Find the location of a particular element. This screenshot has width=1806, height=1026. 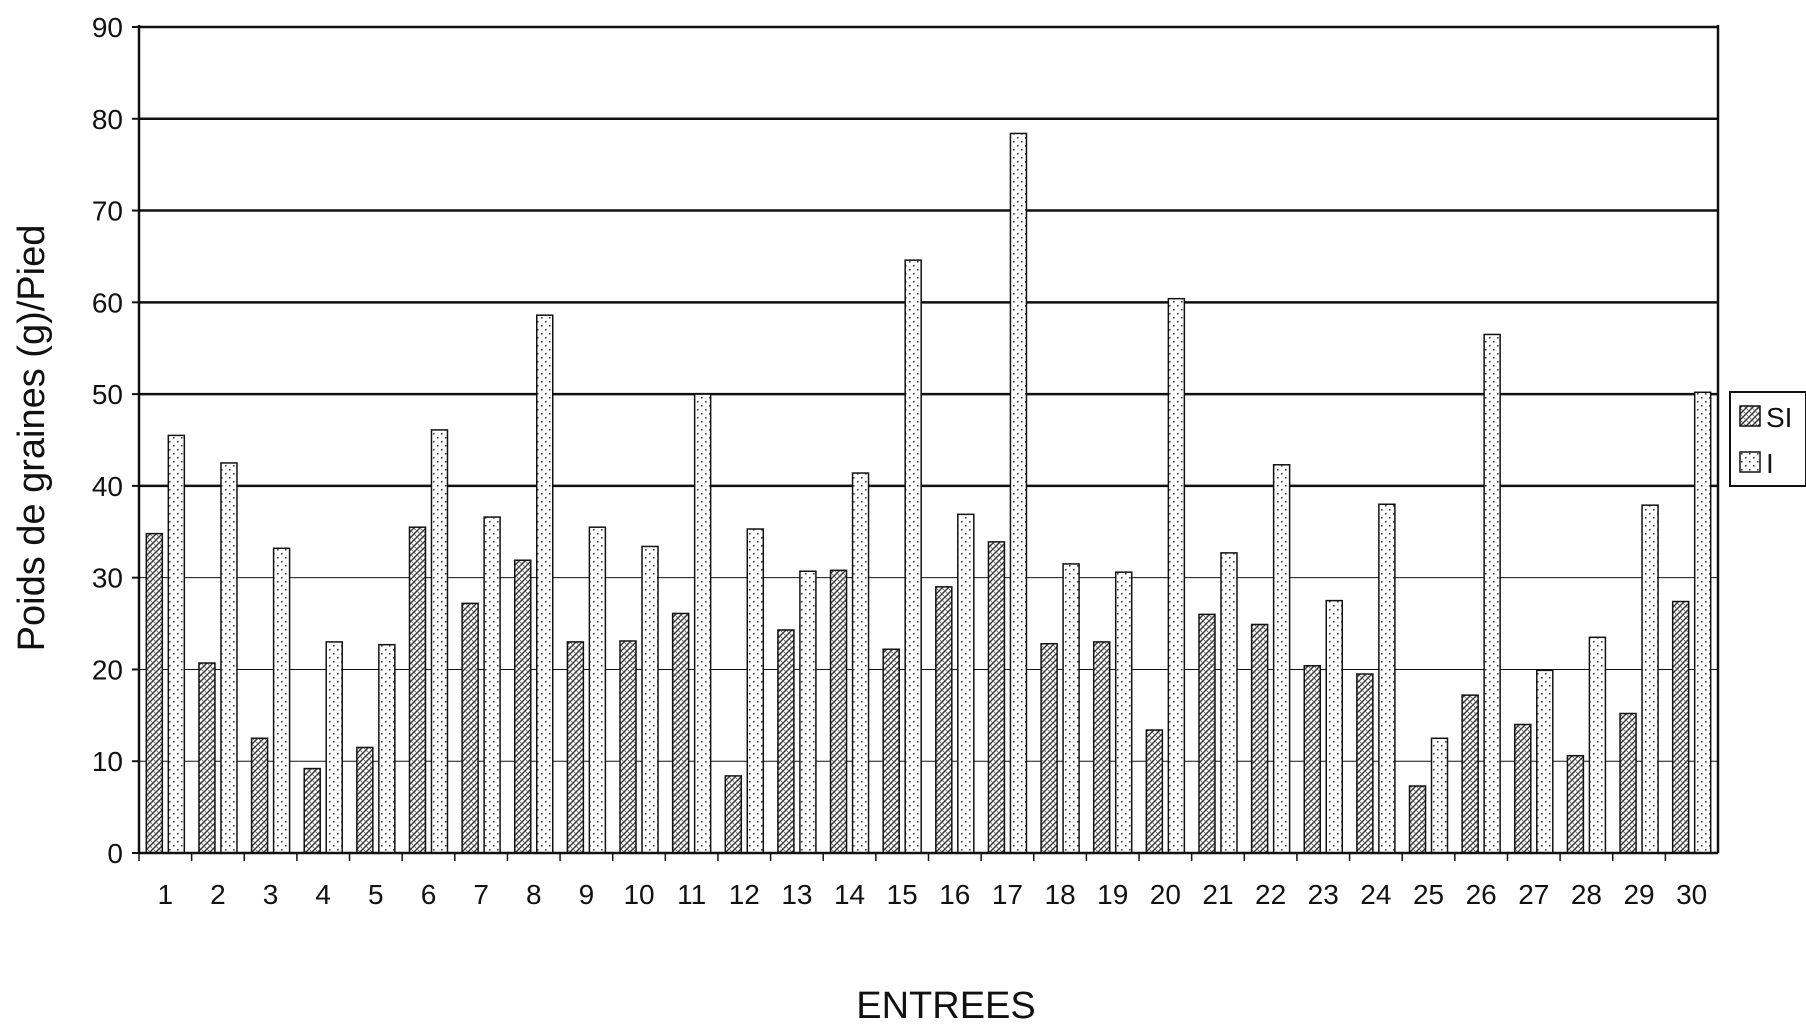

x-tick-label: 19 is located at coordinates (1112, 894).